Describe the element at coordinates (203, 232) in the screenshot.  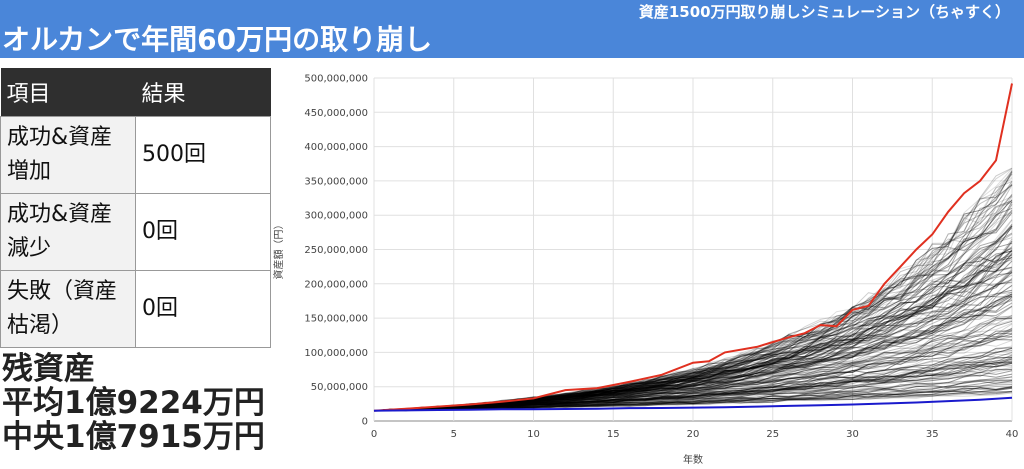
I see `row-value-success-decrease: 0回` at that location.